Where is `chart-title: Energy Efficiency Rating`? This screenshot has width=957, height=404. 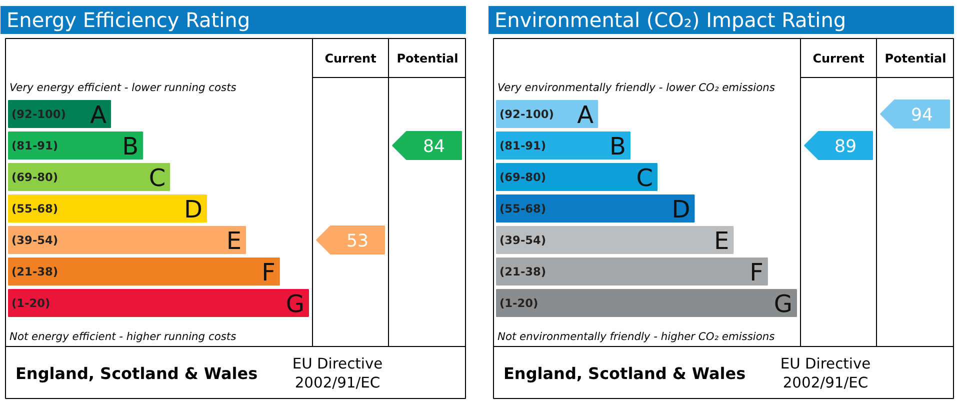
chart-title: Energy Efficiency Rating is located at coordinates (128, 20).